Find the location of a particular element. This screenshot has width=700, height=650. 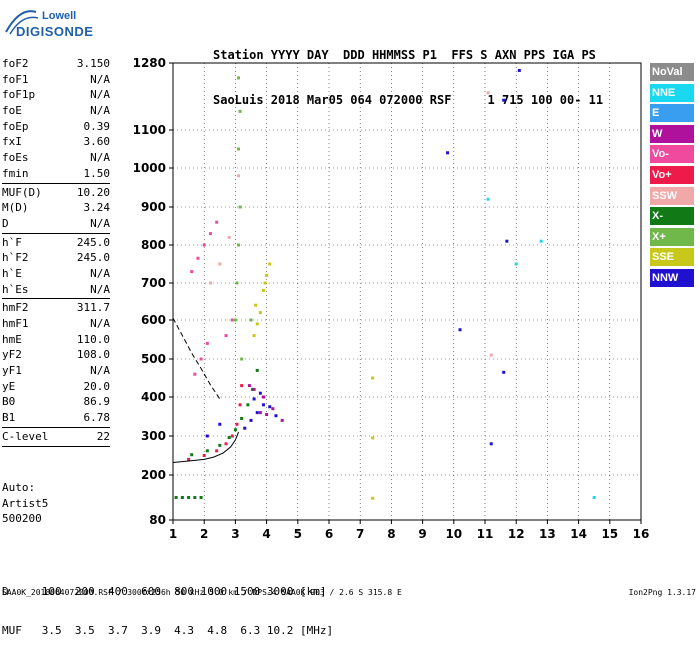

param-row: yF1 N/A is located at coordinates (56, 371).